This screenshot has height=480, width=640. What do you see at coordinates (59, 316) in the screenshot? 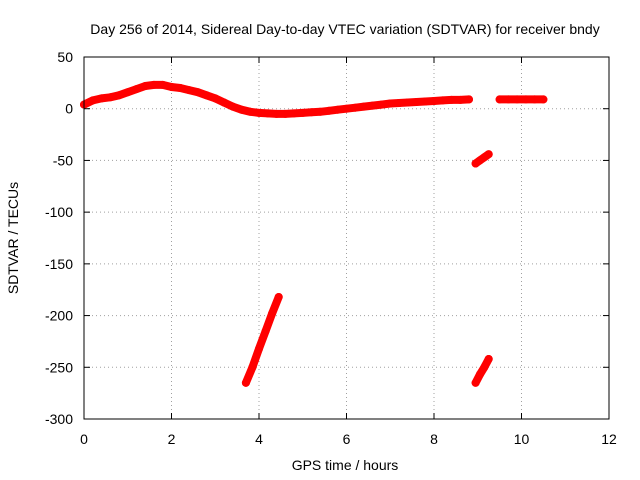
I see `y-tick-label: -200` at bounding box center [59, 316].